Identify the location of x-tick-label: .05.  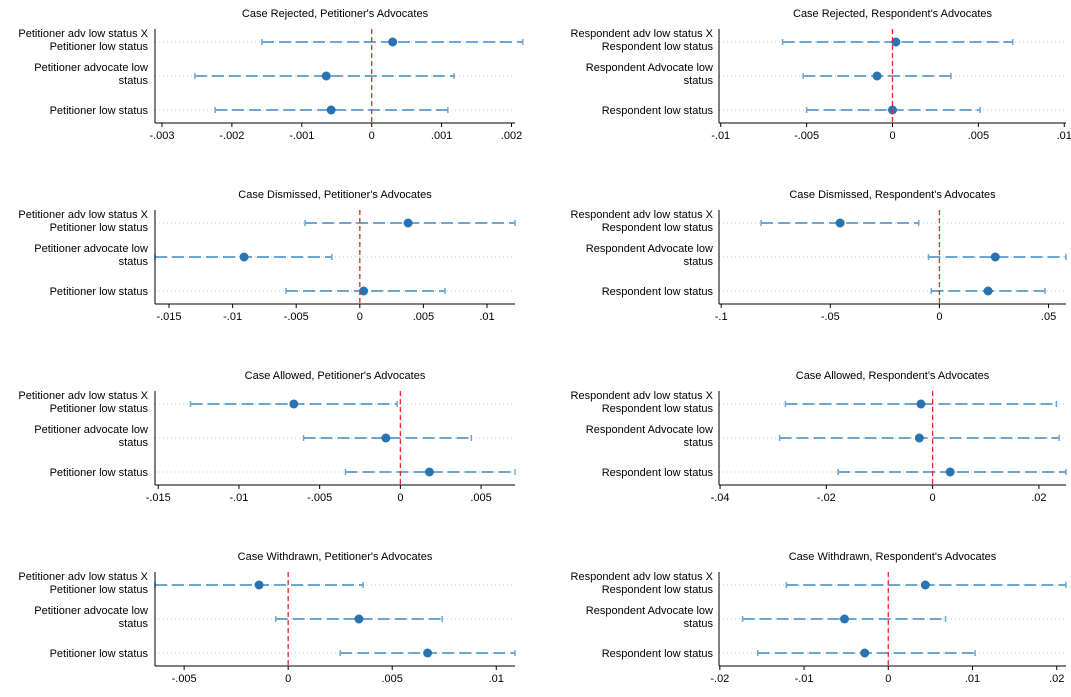
(1048, 317).